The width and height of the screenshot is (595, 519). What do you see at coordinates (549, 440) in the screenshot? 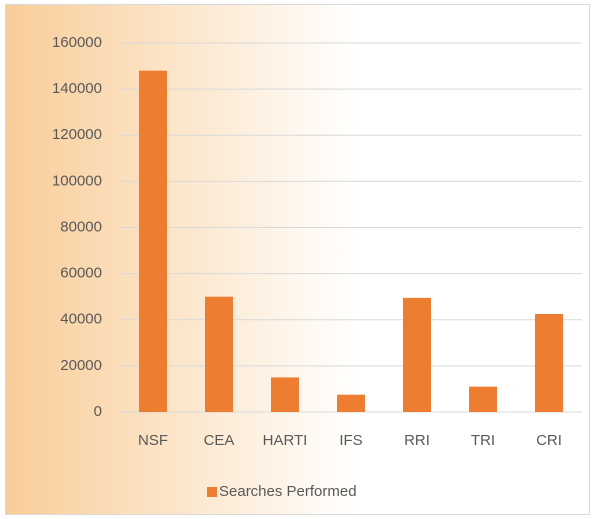
I see `x-tick-label: CRI` at bounding box center [549, 440].